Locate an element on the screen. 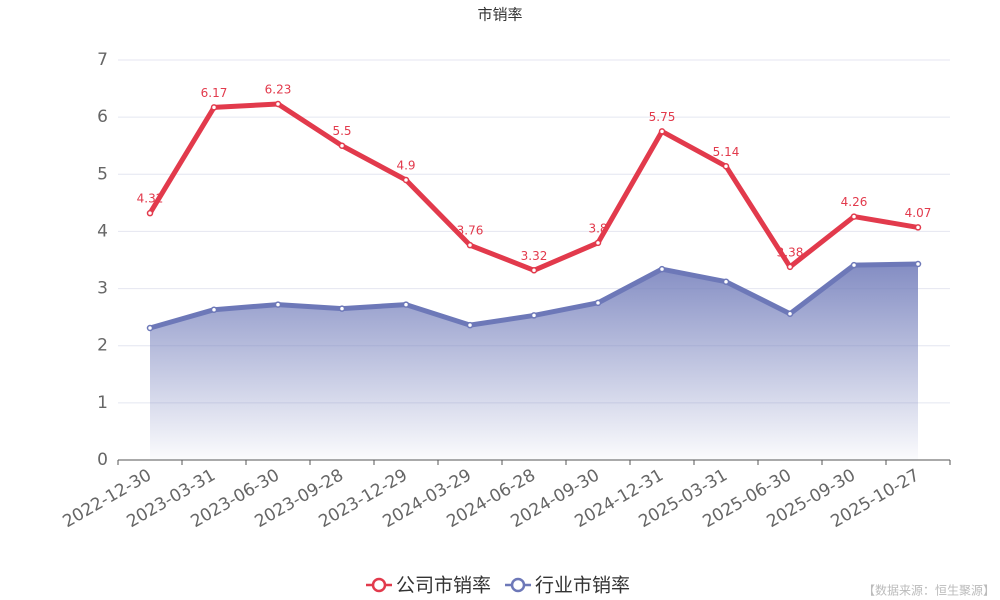 The image size is (1000, 600). y-tick-label: 3 is located at coordinates (102, 289).